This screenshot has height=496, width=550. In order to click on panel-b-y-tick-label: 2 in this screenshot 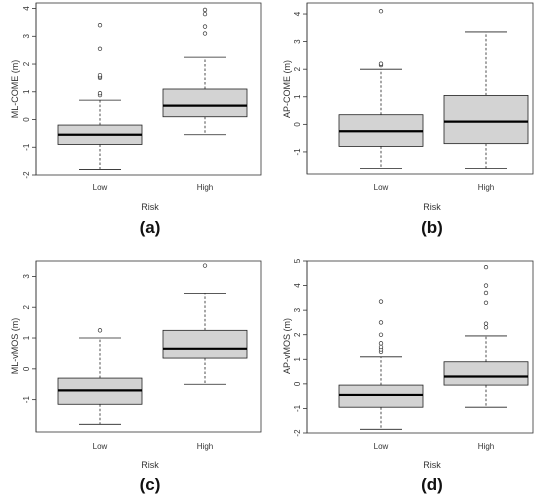, I will do `click(297, 68)`.